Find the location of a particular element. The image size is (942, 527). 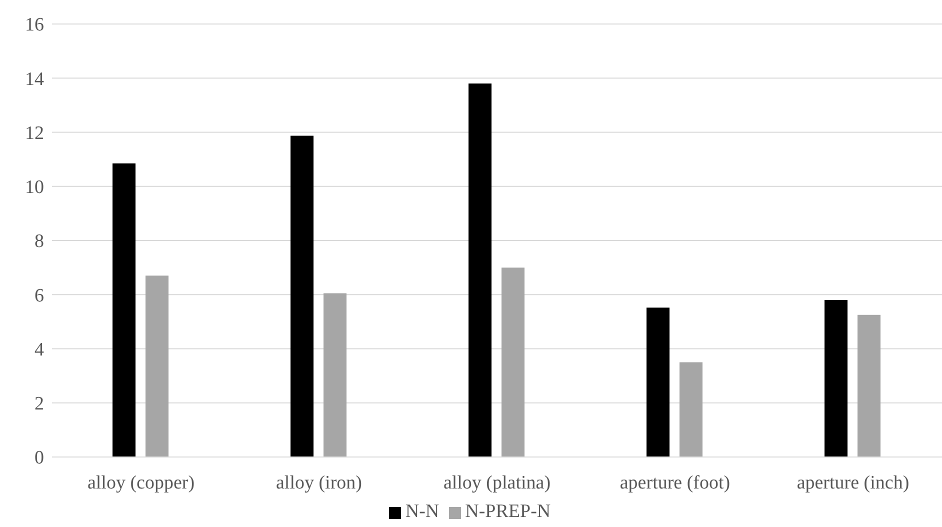

x-tick-label: aperture (inch) is located at coordinates (853, 483).